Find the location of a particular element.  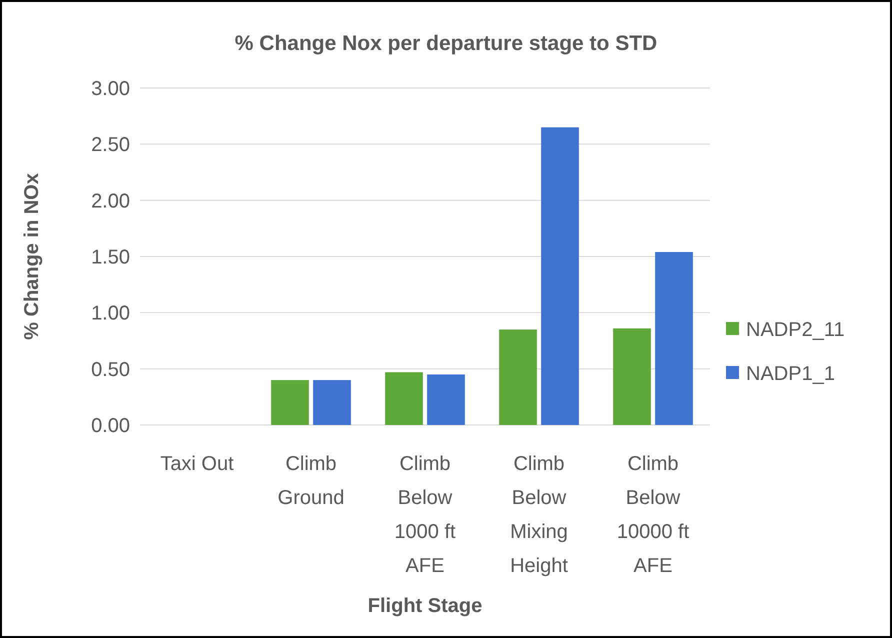

legend-label: NADP1_1 is located at coordinates (790, 374).